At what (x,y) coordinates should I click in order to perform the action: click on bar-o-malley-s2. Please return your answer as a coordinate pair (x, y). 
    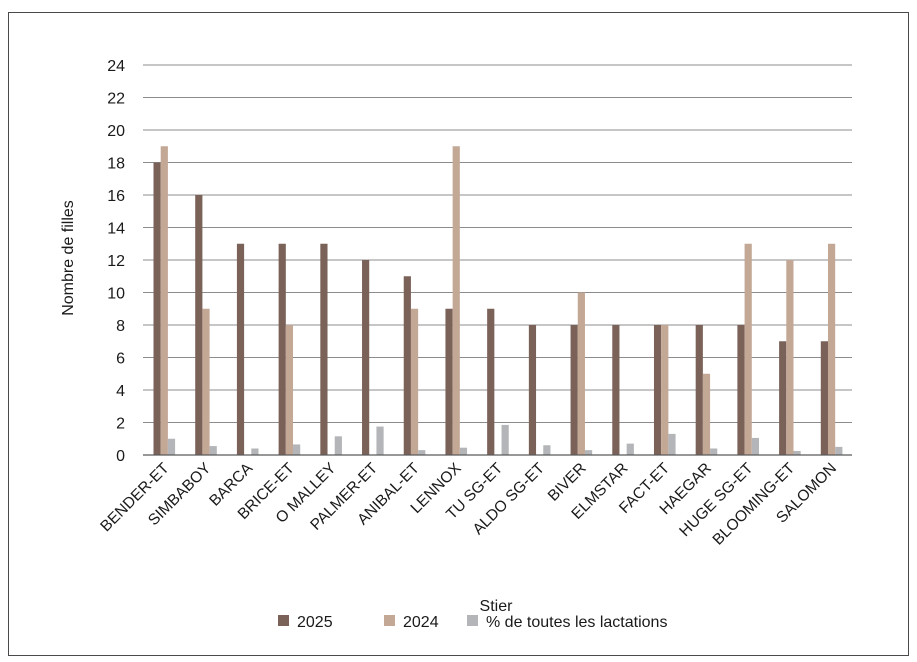
    Looking at the image, I should click on (338, 445).